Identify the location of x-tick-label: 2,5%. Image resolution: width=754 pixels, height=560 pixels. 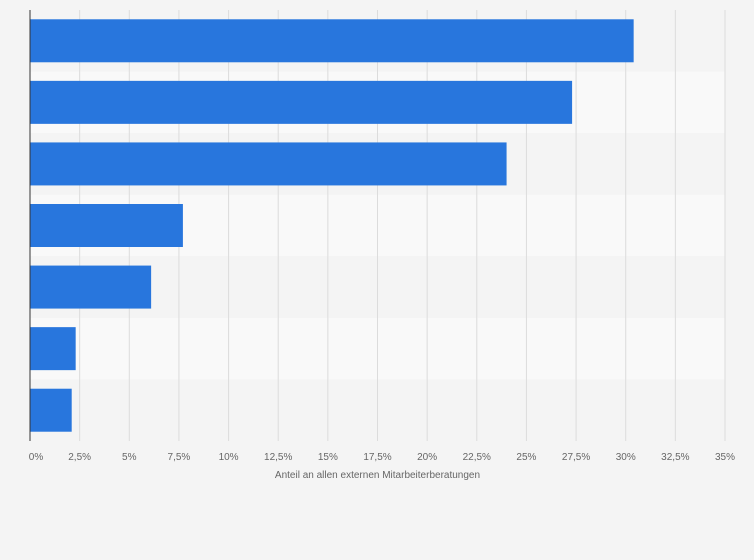
(79, 457).